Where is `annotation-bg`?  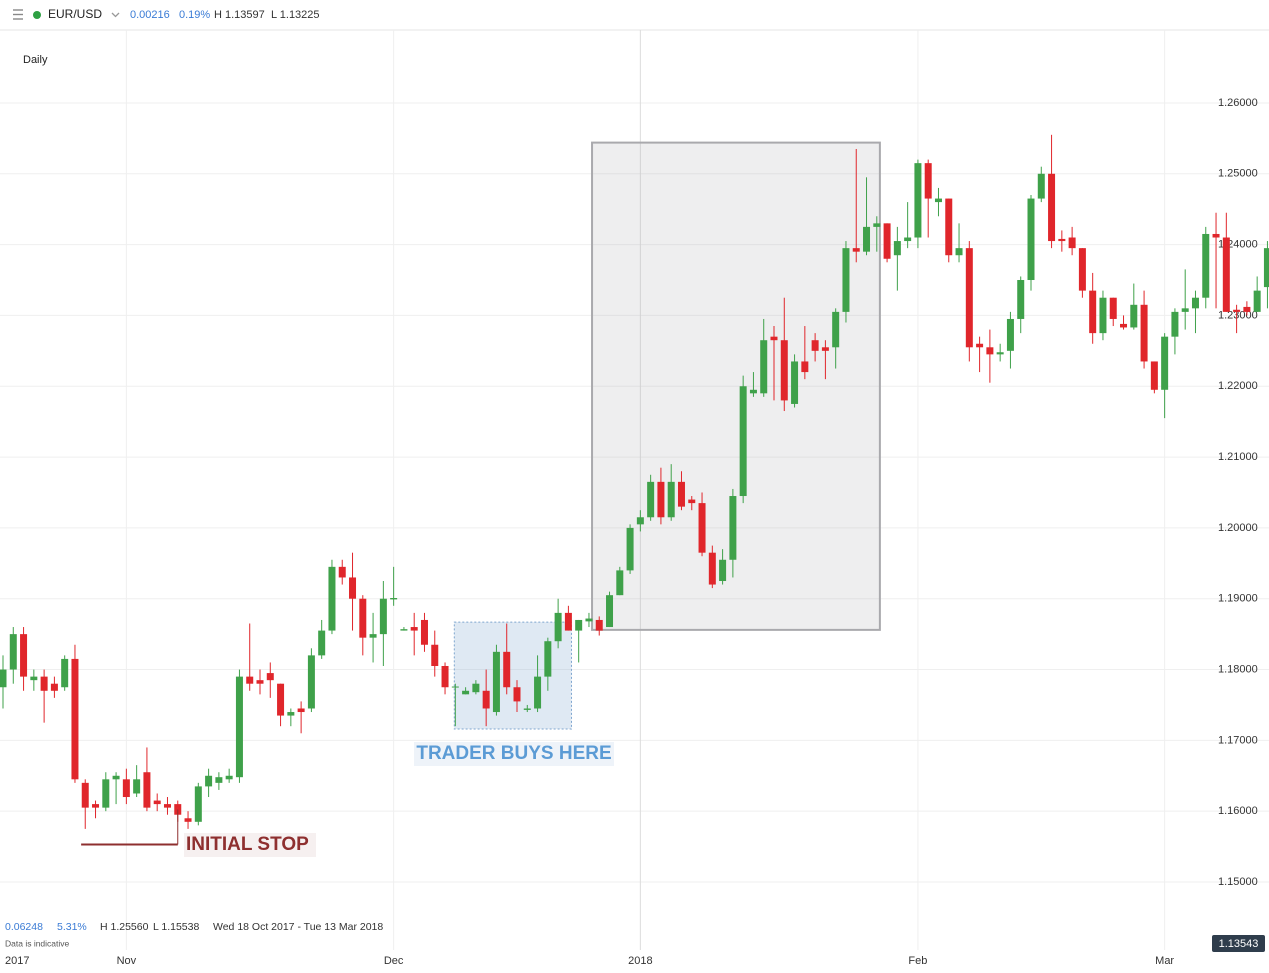 annotation-bg is located at coordinates (250, 845).